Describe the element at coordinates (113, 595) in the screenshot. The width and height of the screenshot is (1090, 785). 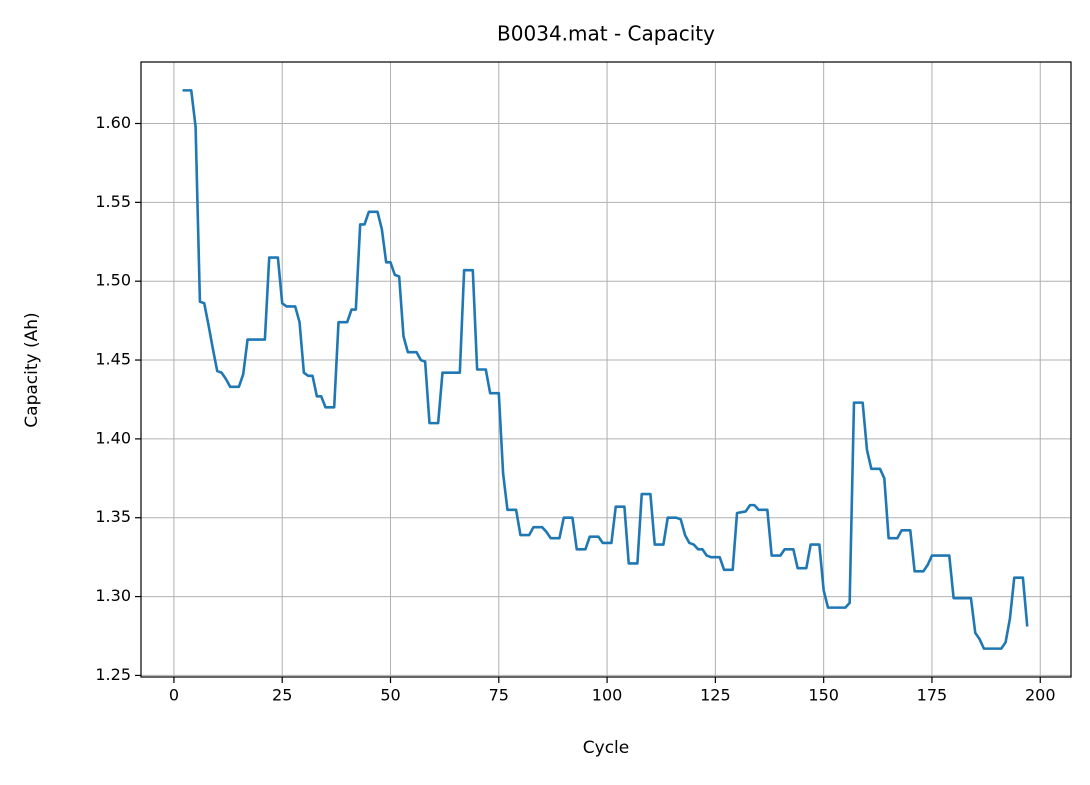
I see `y-tick-label: 1.30` at that location.